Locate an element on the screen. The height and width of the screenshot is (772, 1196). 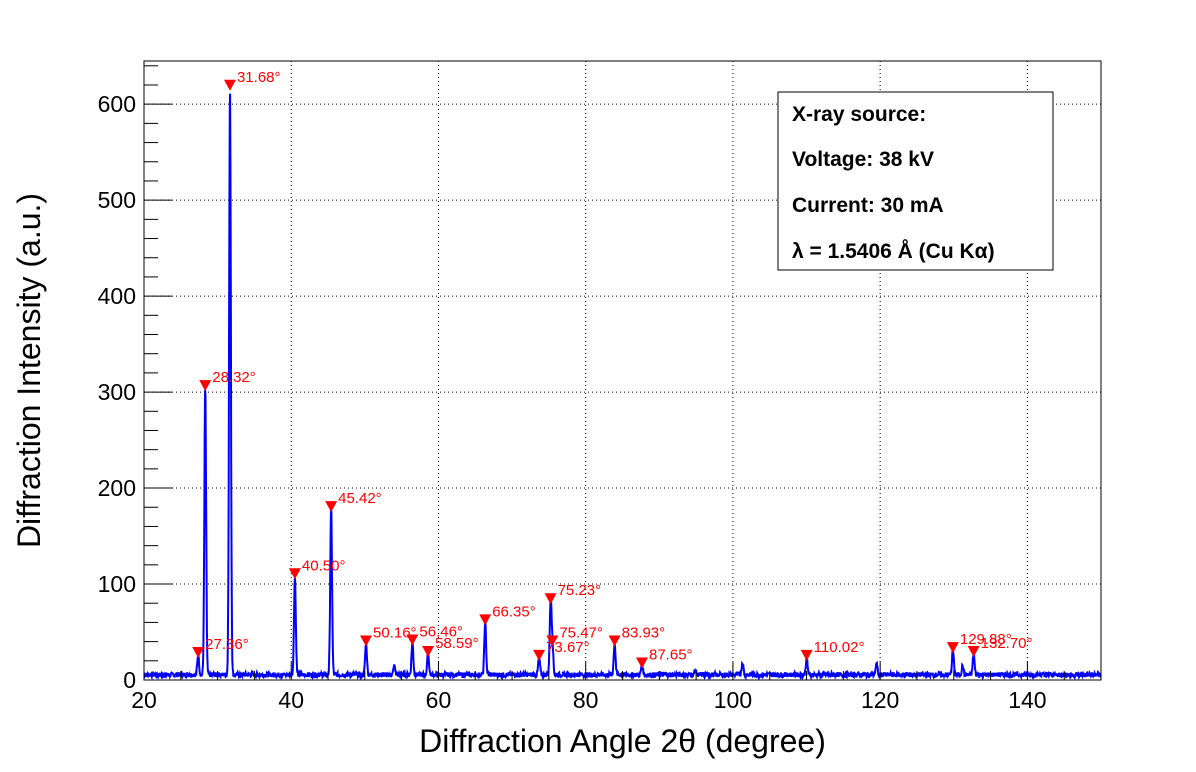
peak-label: 83.93° is located at coordinates (644, 632).